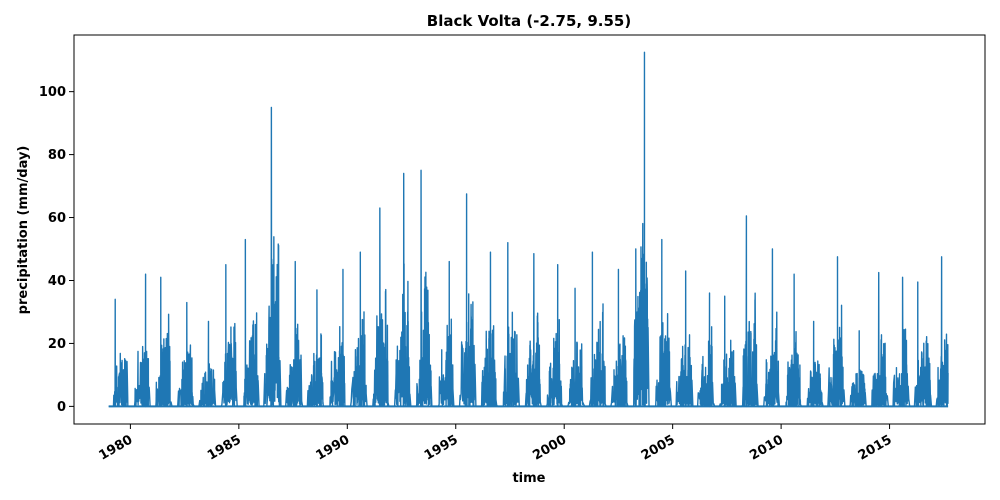 The image size is (1000, 500). I want to click on x-tick-label: 1985, so click(224, 447).